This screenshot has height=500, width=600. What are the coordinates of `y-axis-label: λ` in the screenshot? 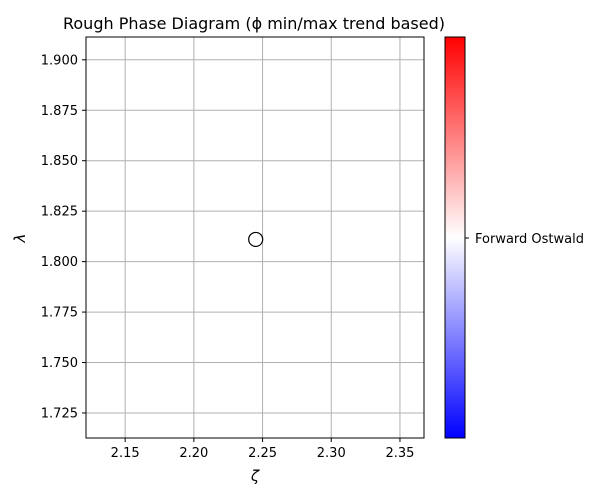 It's located at (20, 239).